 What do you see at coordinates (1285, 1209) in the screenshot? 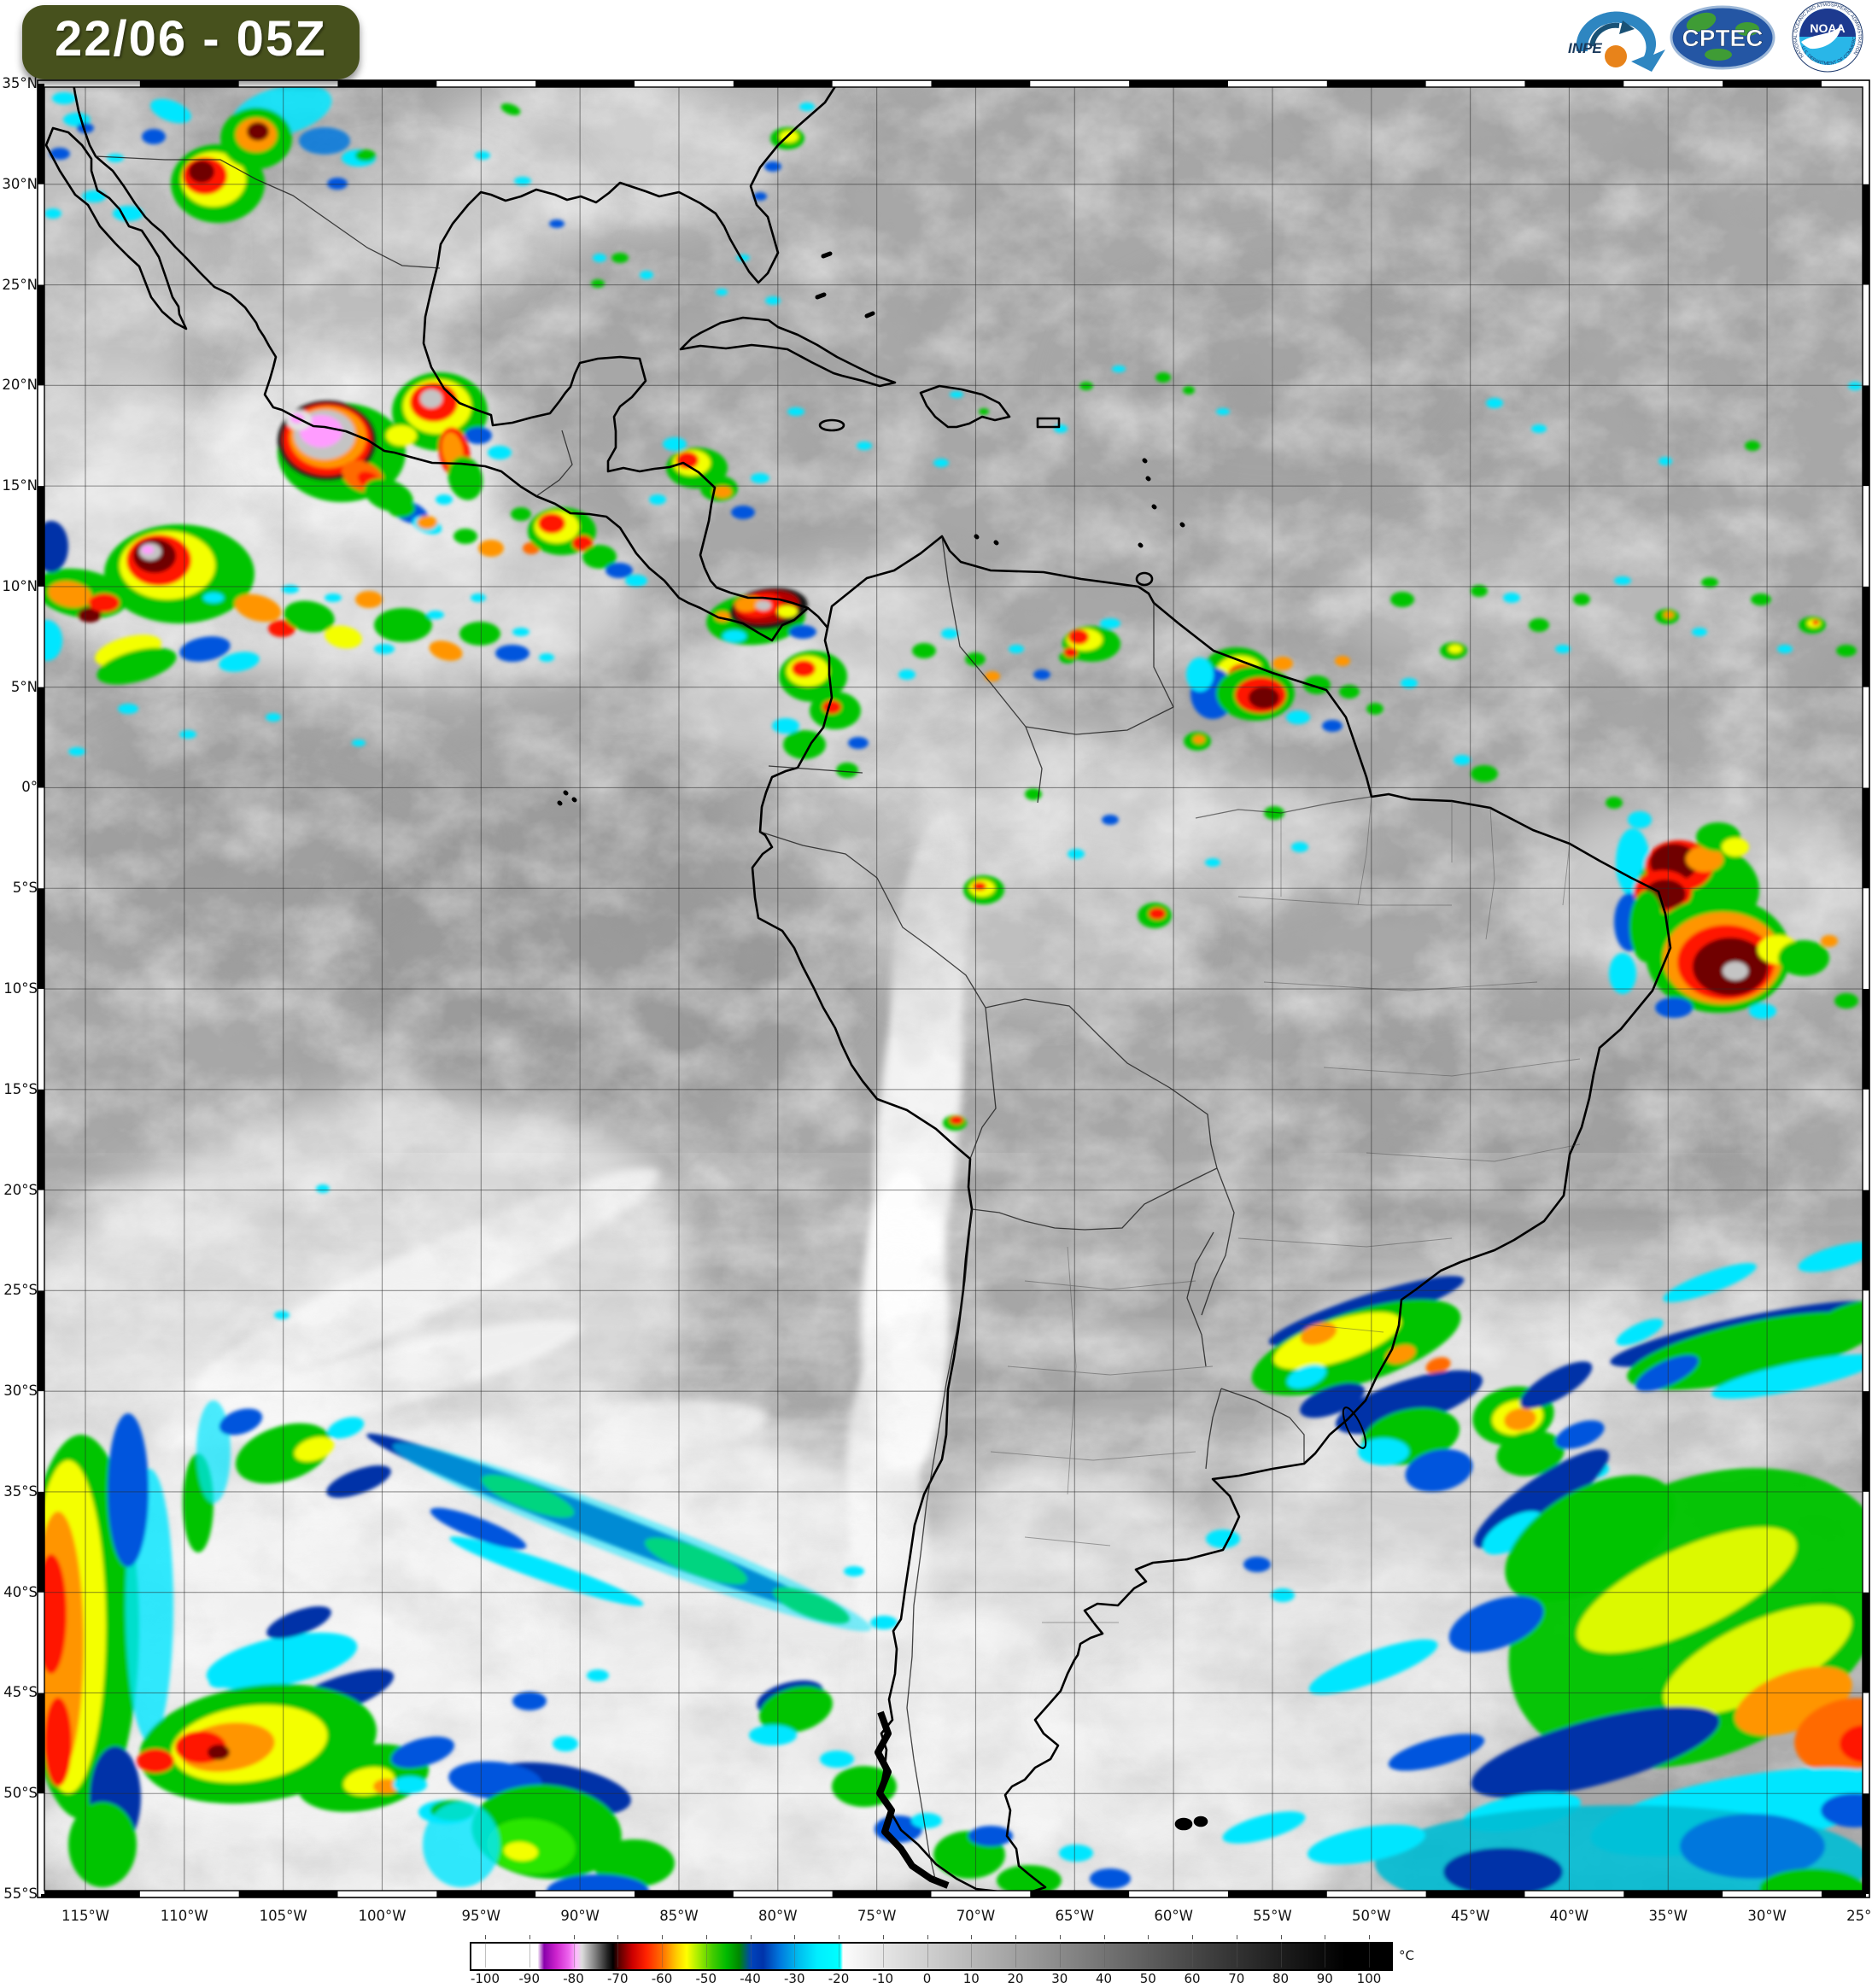
I see `state-borders` at bounding box center [1285, 1209].